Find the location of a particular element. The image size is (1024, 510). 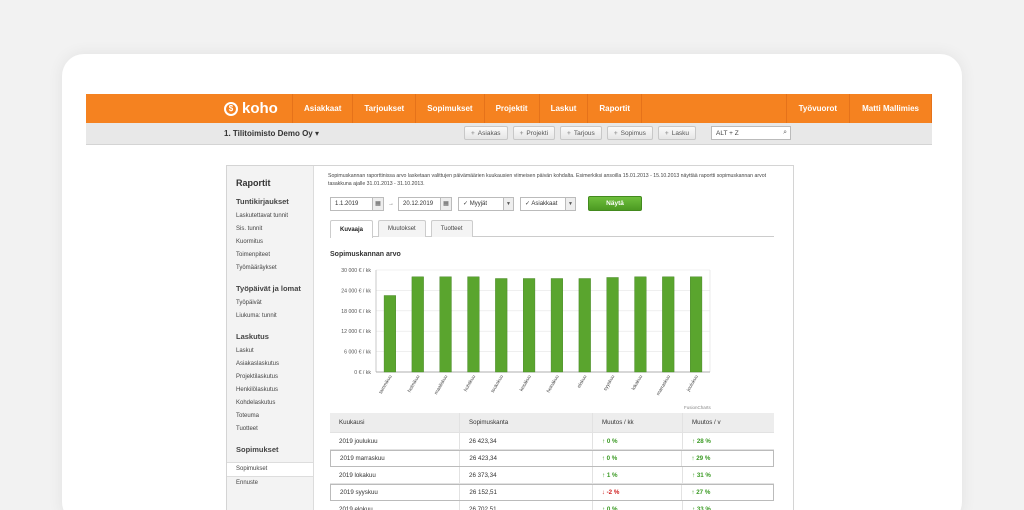

cell-month-value: 2019 marraskuu is located at coordinates (362, 458).